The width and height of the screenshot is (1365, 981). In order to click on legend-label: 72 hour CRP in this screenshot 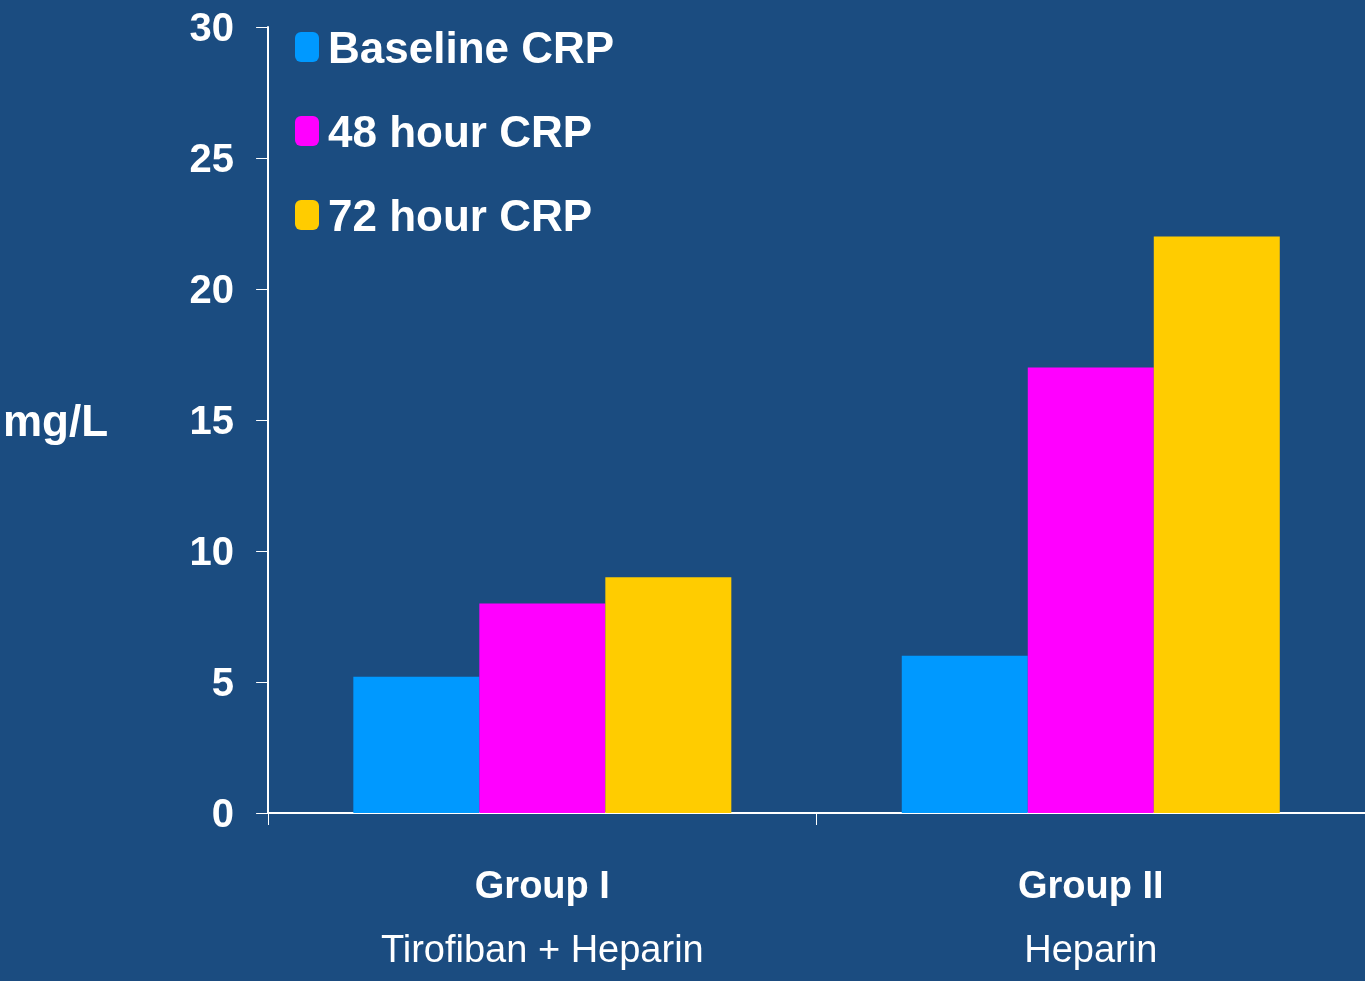, I will do `click(460, 215)`.